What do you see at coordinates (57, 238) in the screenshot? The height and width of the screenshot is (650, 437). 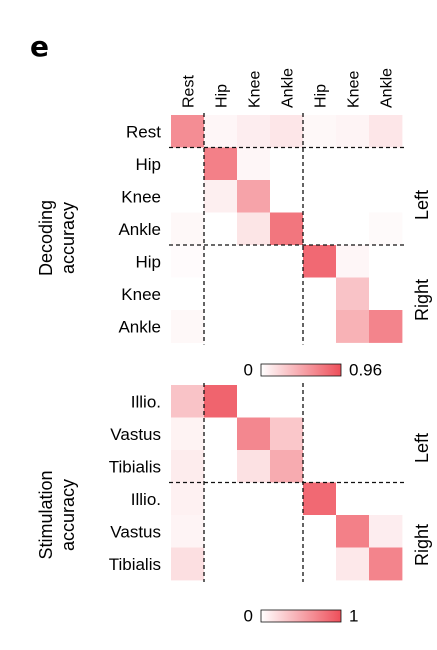 I see `y-axis-label: Decoding accuracy` at bounding box center [57, 238].